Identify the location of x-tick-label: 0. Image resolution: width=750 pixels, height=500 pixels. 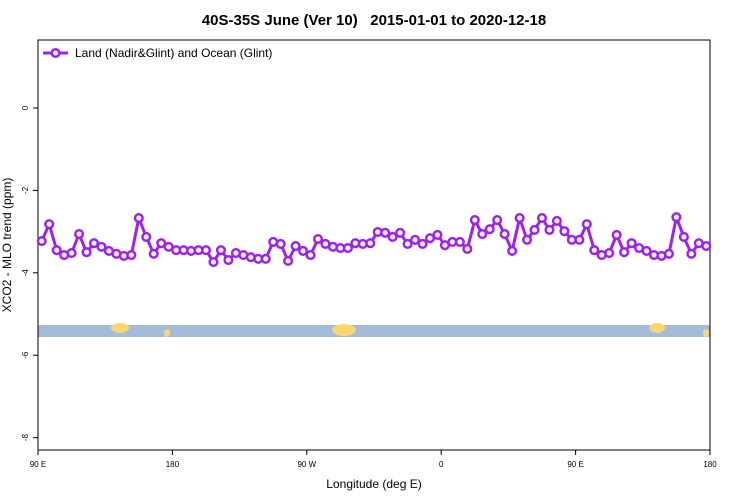
(441, 464).